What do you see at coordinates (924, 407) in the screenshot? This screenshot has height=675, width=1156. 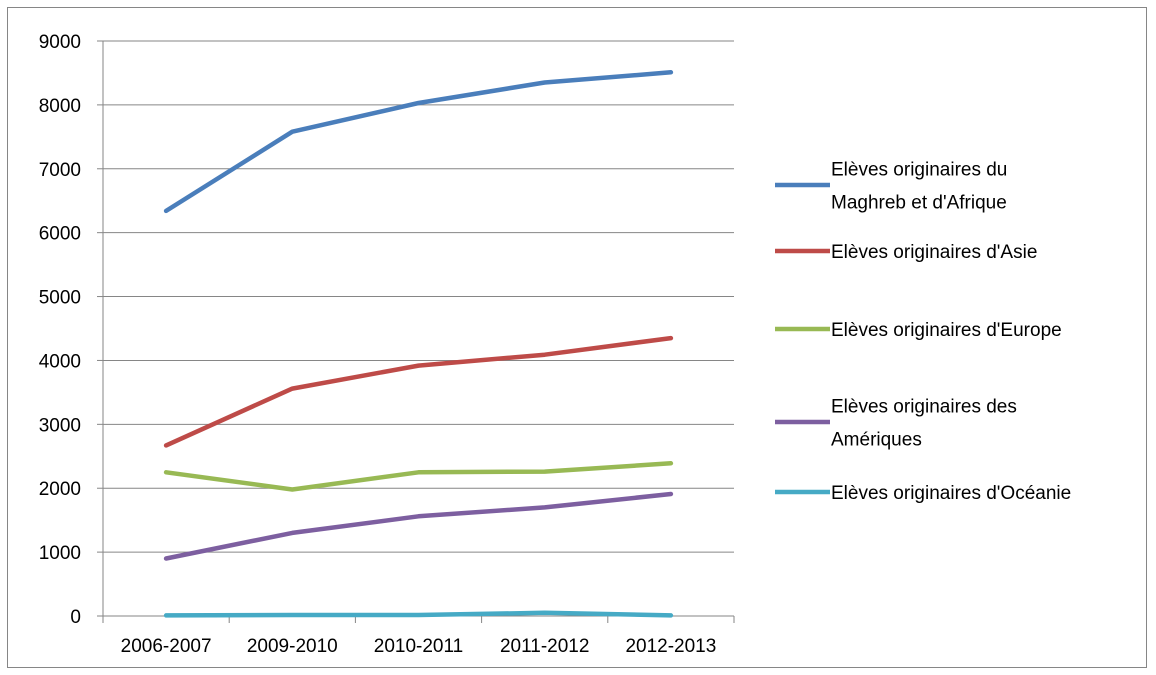 I see `legend-label: Elèves originaires des` at bounding box center [924, 407].